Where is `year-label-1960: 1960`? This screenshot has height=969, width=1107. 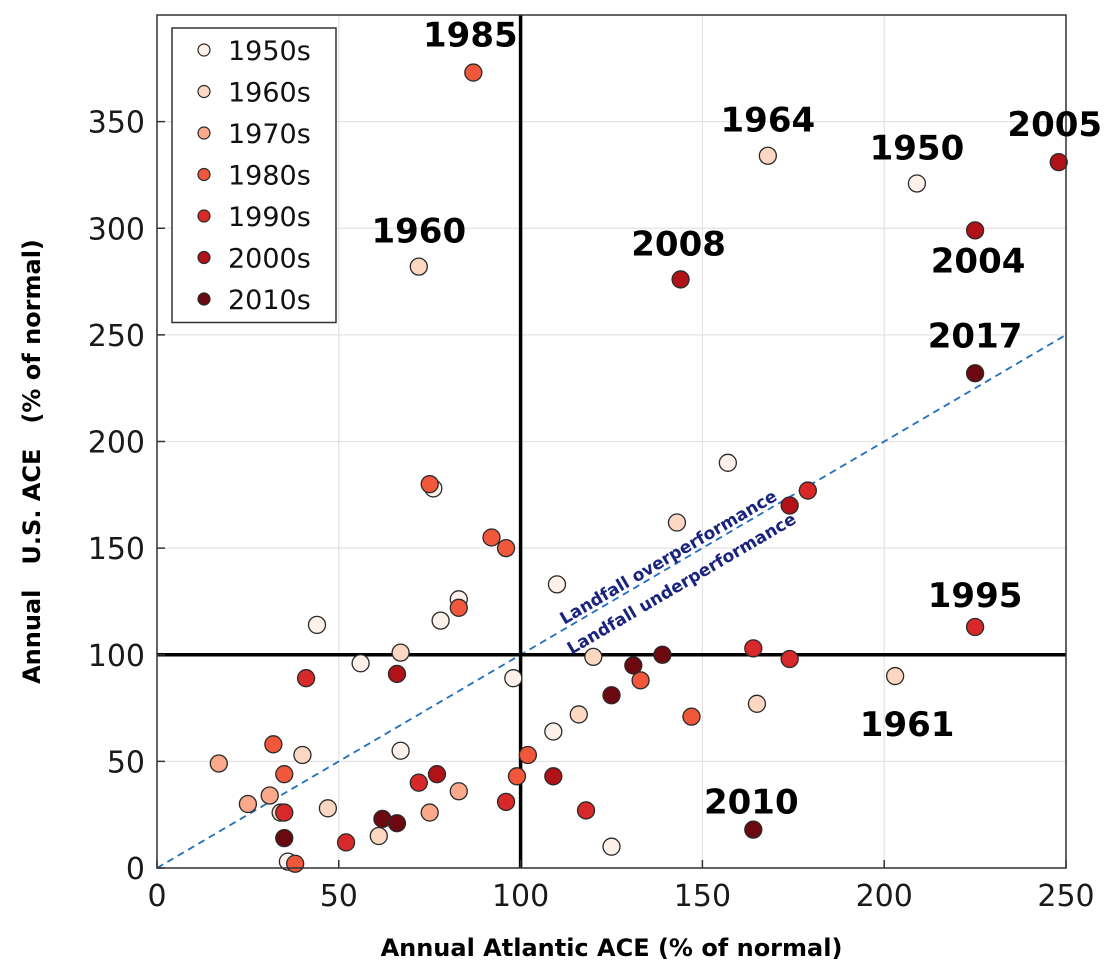 year-label-1960: 1960 is located at coordinates (418, 232).